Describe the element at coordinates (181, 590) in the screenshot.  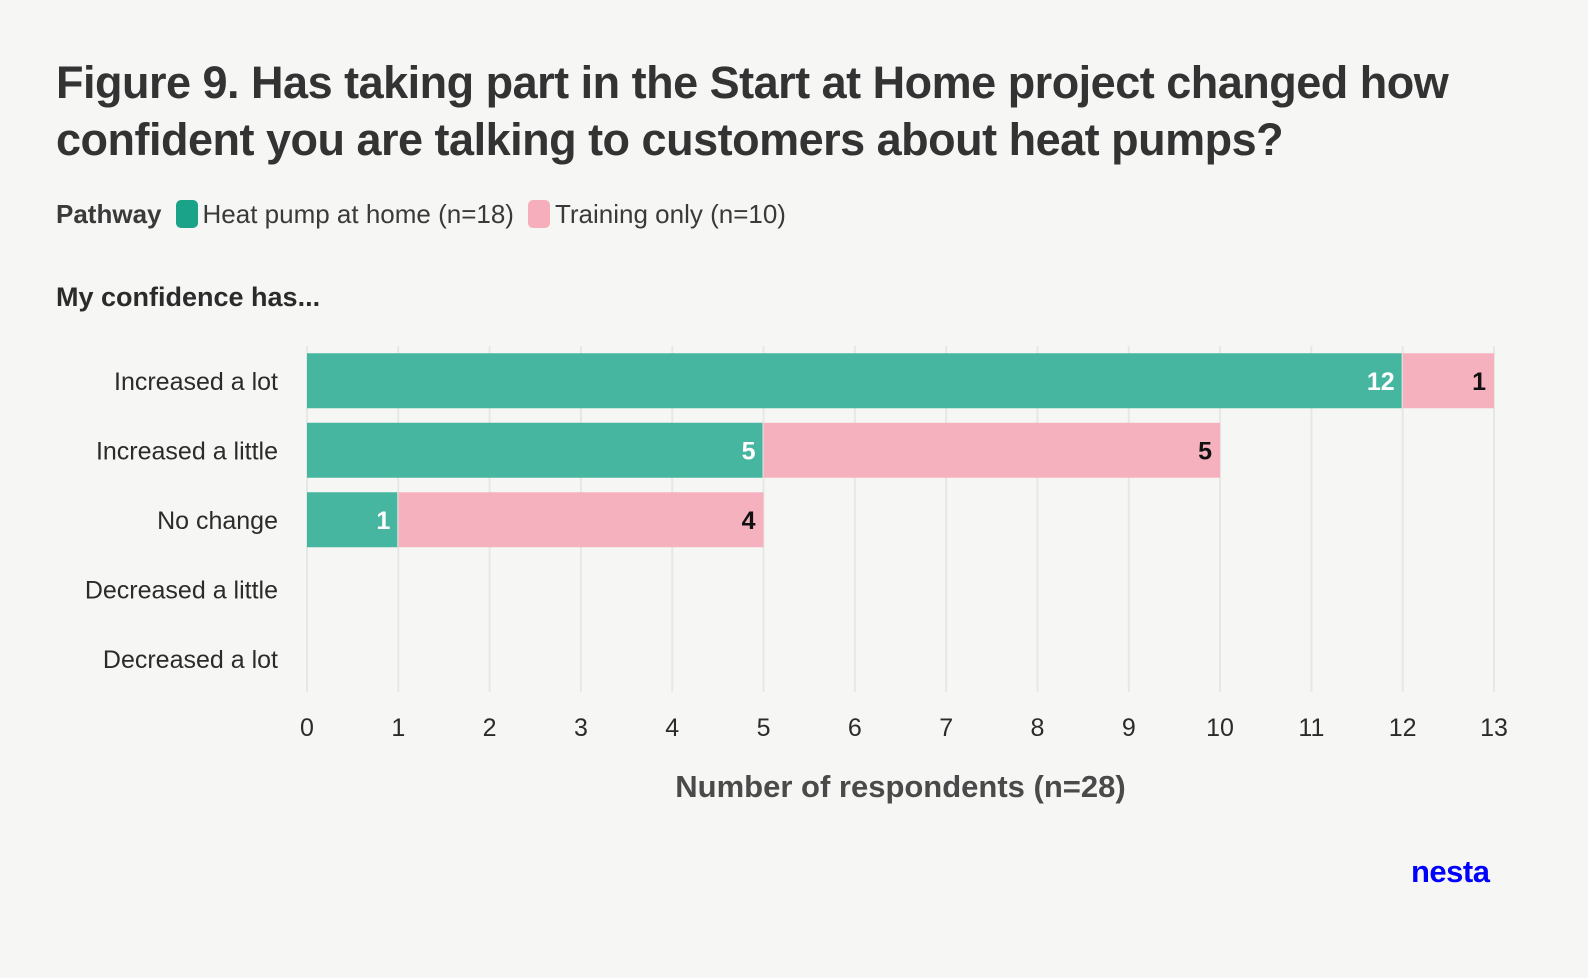
I see `category-label: Decreased a little` at that location.